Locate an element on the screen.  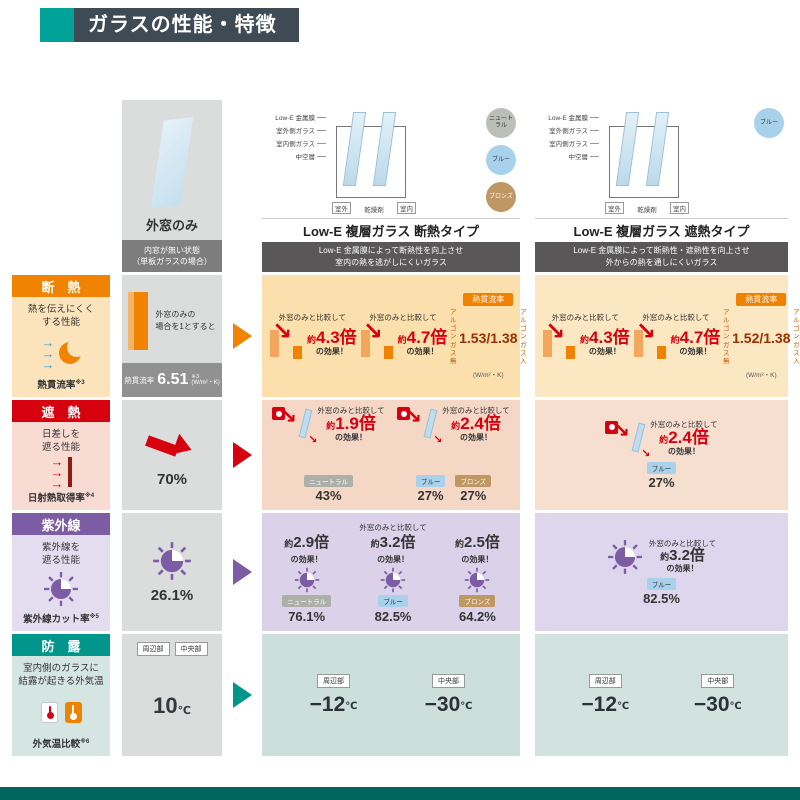
row-label-uv: 紫外線 紫外線を 遮る性能 紫外線カット率※5 is located at coordinates (61, 572).